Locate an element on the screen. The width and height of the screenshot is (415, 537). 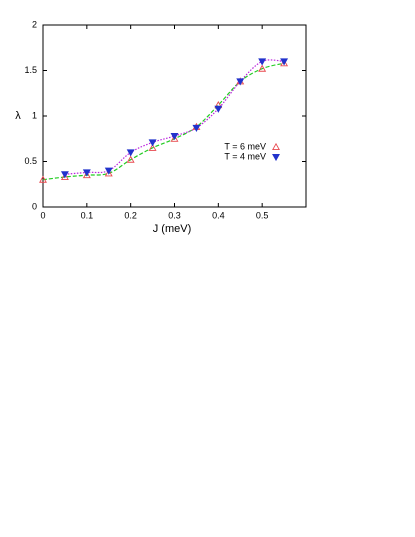
y-tick-label: 0.5 is located at coordinates (30, 161).